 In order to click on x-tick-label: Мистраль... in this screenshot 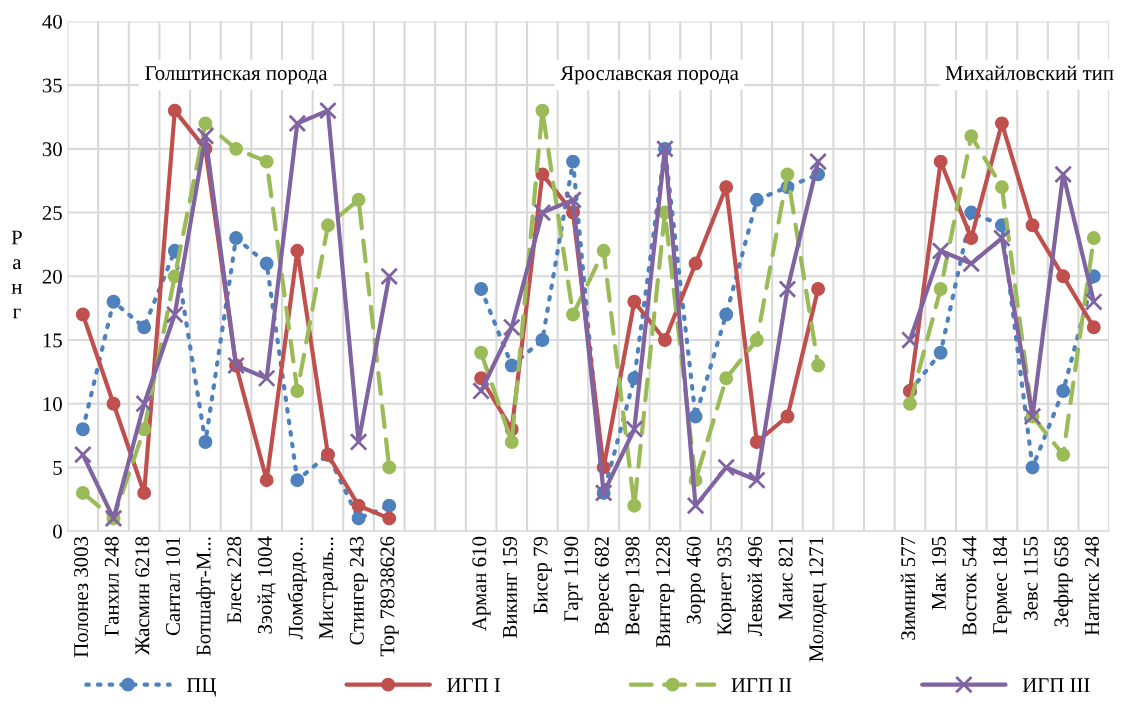, I will do `click(328, 588)`.